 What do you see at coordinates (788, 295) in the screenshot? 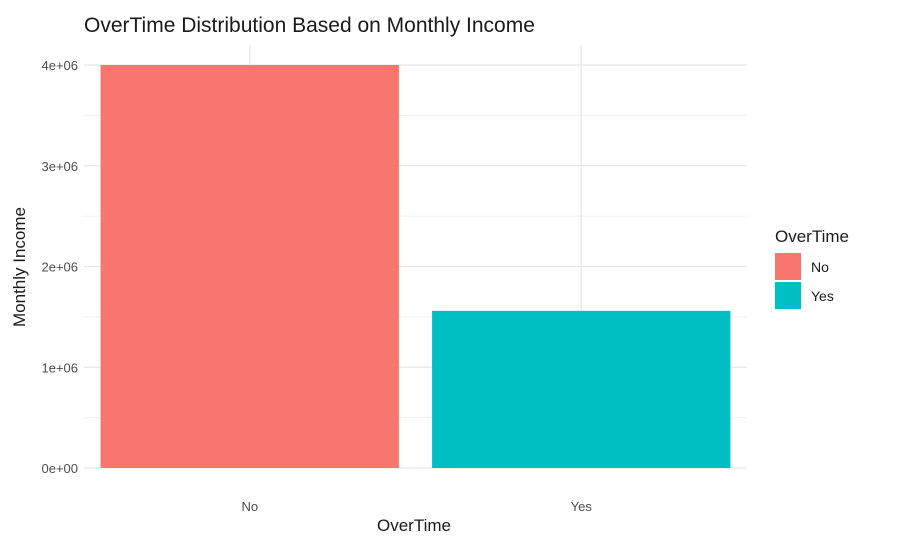
I see `legend-swatch-yes` at bounding box center [788, 295].